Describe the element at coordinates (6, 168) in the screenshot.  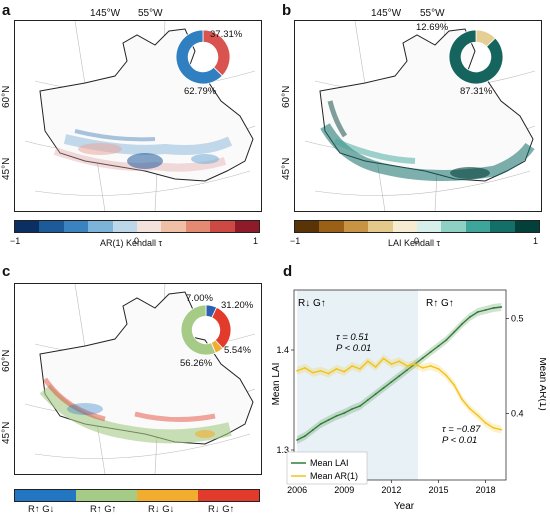
I see `panel-a-lat-label-45n: 45°N` at that location.